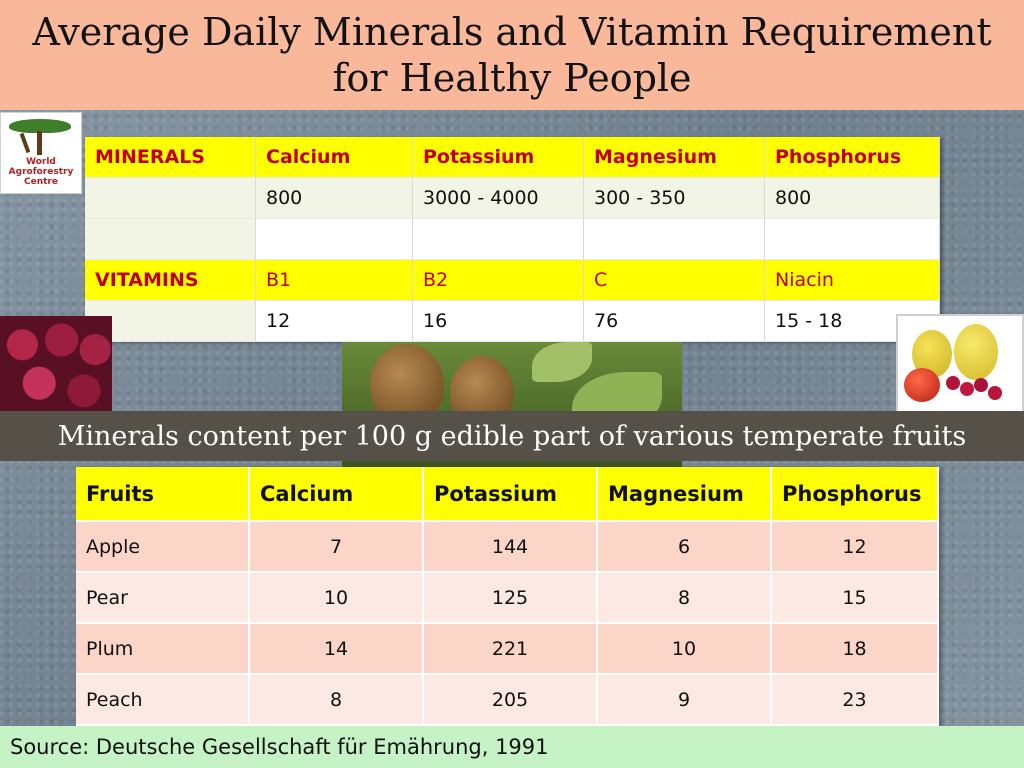 This screenshot has height=768, width=1024. Describe the element at coordinates (334, 157) in the screenshot. I see `mineral-header-cell: Calcium` at that location.